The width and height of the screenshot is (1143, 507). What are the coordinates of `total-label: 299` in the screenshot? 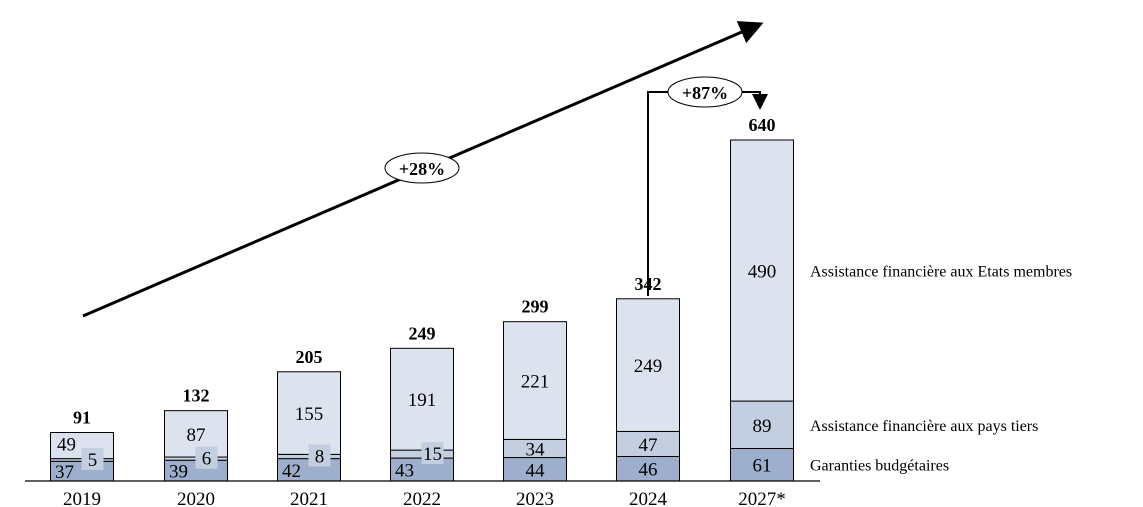 It's located at (535, 307).